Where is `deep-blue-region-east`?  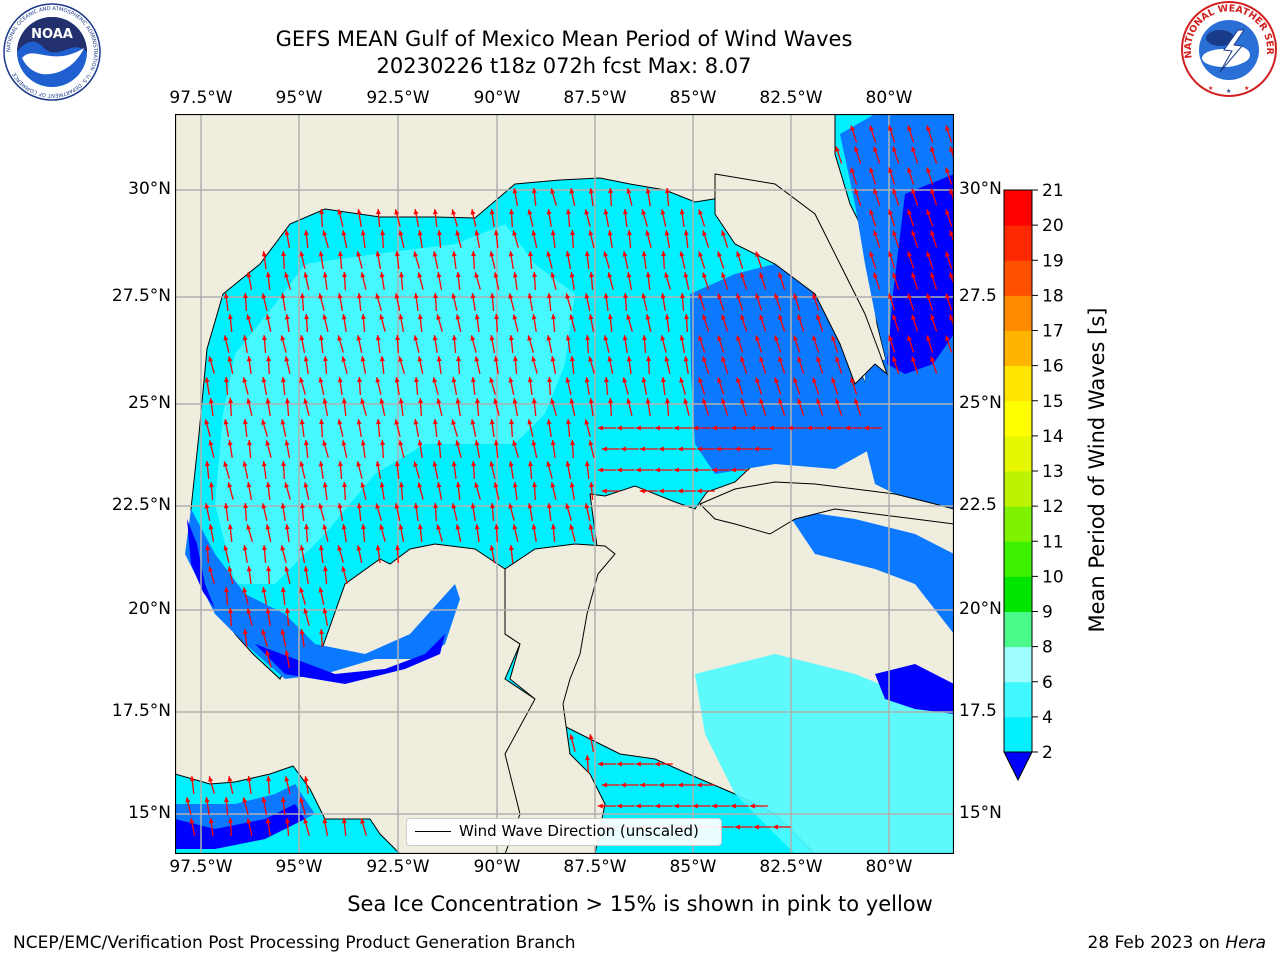 deep-blue-region-east is located at coordinates (920, 274).